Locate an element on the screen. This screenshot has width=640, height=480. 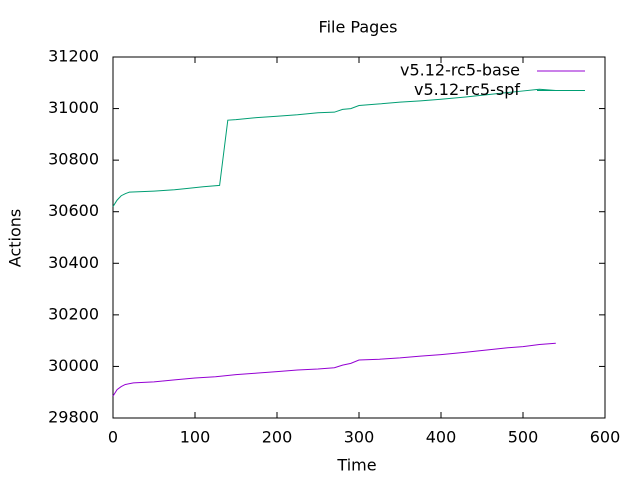
y-tick-label: 31000 is located at coordinates (73, 107).